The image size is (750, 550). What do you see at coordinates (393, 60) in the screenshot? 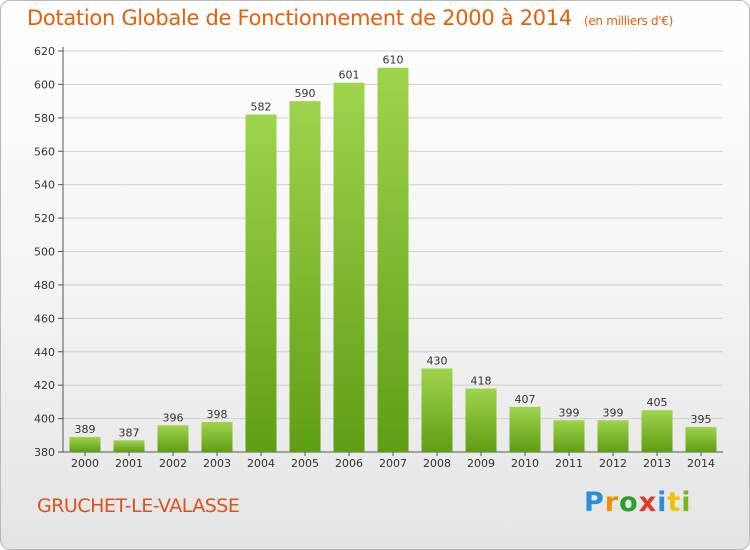
I see `data-label-2007: 610` at bounding box center [393, 60].